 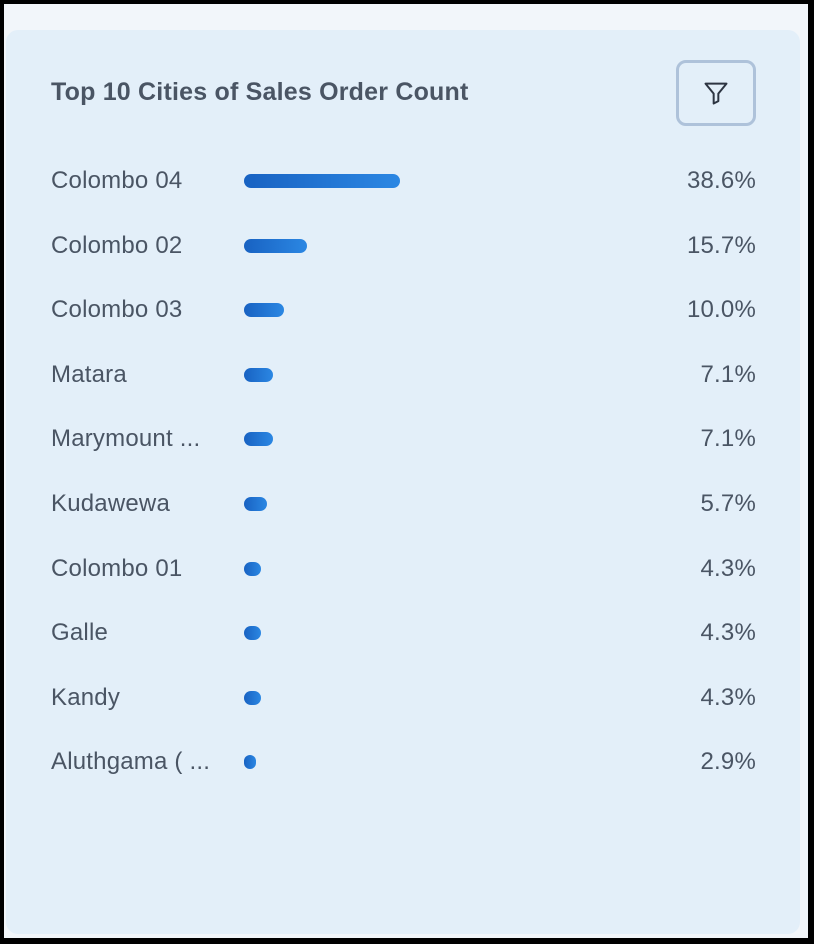 What do you see at coordinates (403, 439) in the screenshot?
I see `chart-row: Marymount ... 7.1%` at bounding box center [403, 439].